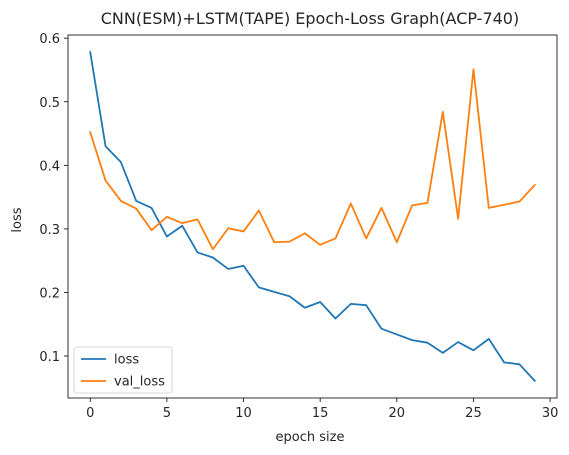 This screenshot has width=569, height=455. What do you see at coordinates (320, 413) in the screenshot?
I see `x-tick-label: 15` at bounding box center [320, 413].